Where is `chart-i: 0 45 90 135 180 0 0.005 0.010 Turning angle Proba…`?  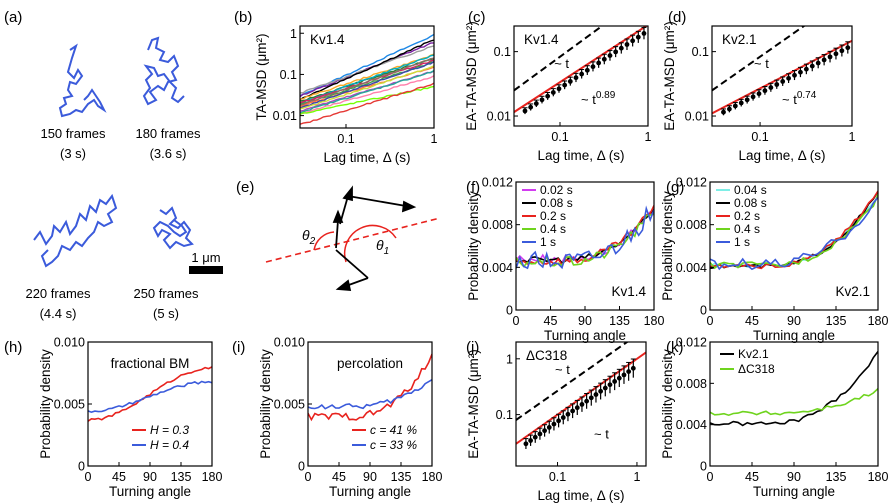 chart-i: 0 45 90 135 180 0 0.005 0.010 Turning angle Proba… is located at coordinates (337, 418).